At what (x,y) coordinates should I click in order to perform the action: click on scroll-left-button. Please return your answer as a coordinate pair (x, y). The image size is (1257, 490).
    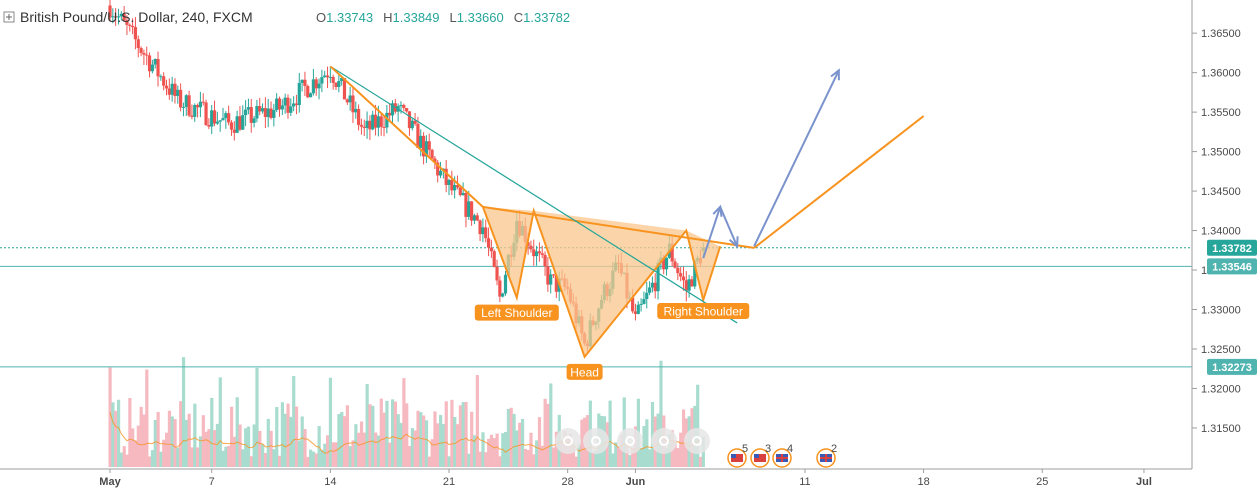
    Looking at the image, I should click on (568, 441).